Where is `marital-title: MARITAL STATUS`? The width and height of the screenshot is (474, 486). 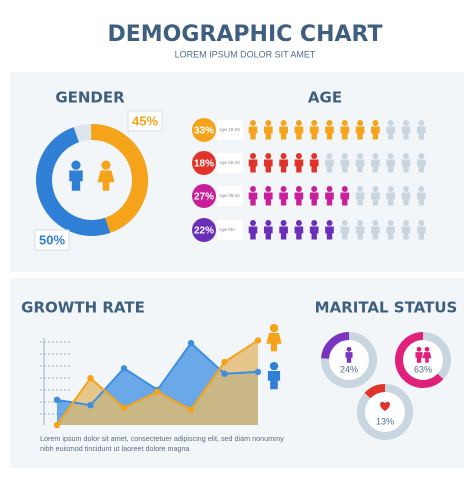
marital-title: MARITAL STATUS is located at coordinates (386, 308).